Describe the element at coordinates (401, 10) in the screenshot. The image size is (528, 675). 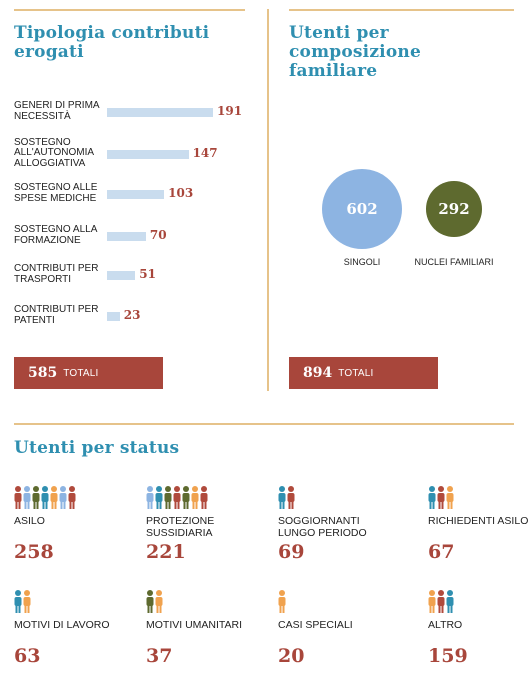
I see `top-rule-right` at that location.